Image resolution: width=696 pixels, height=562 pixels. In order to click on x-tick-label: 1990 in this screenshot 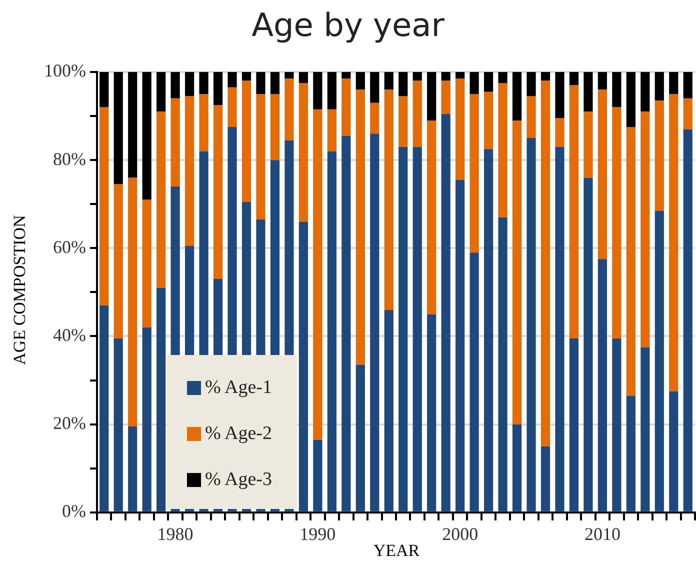, I will do `click(318, 534)`.